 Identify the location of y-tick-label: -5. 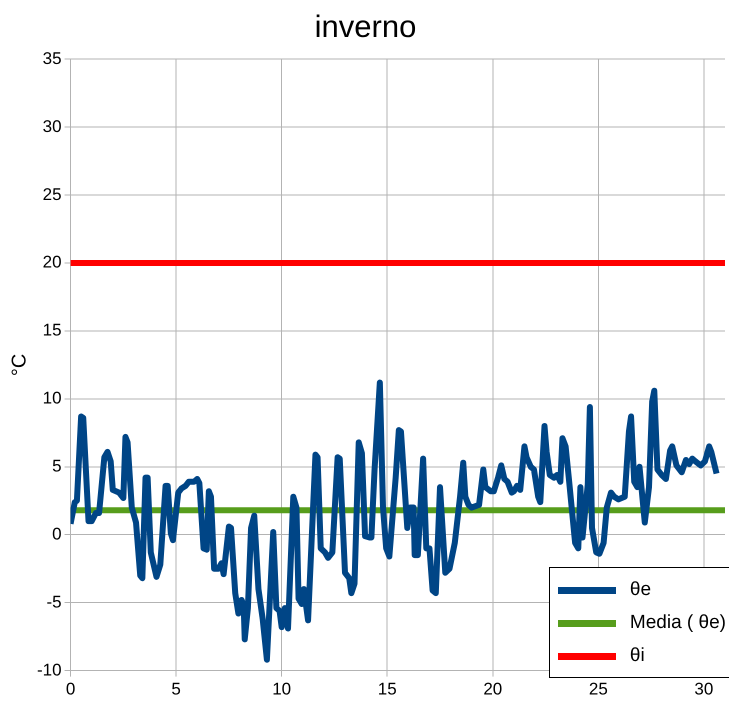
(54, 602).